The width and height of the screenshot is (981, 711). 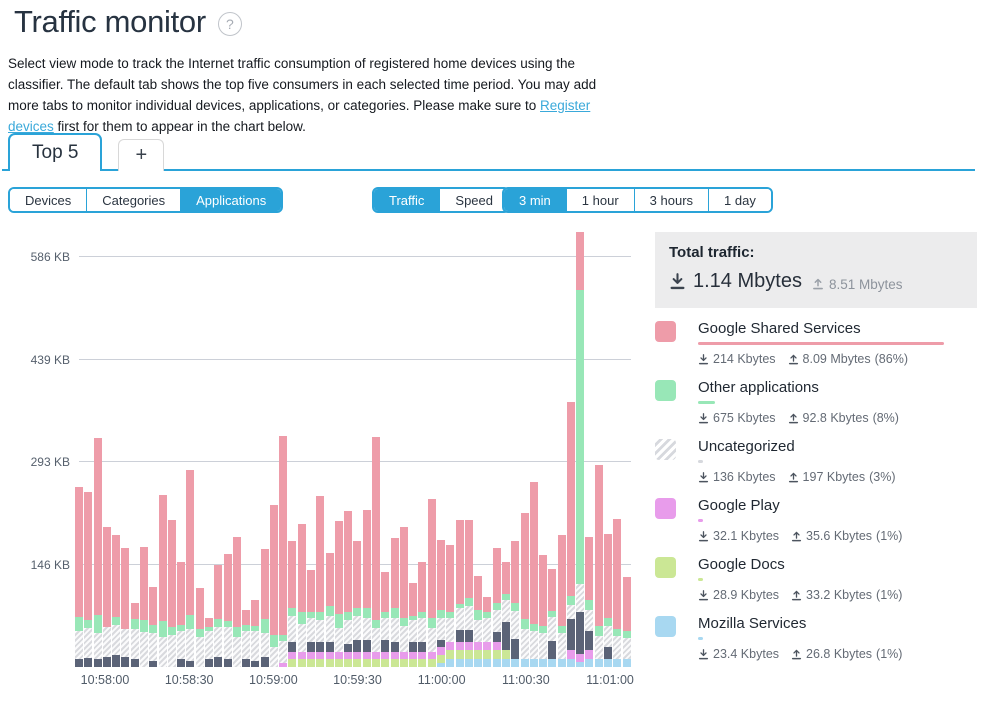 I want to click on range-option-1-hour: 1 hour, so click(x=599, y=200).